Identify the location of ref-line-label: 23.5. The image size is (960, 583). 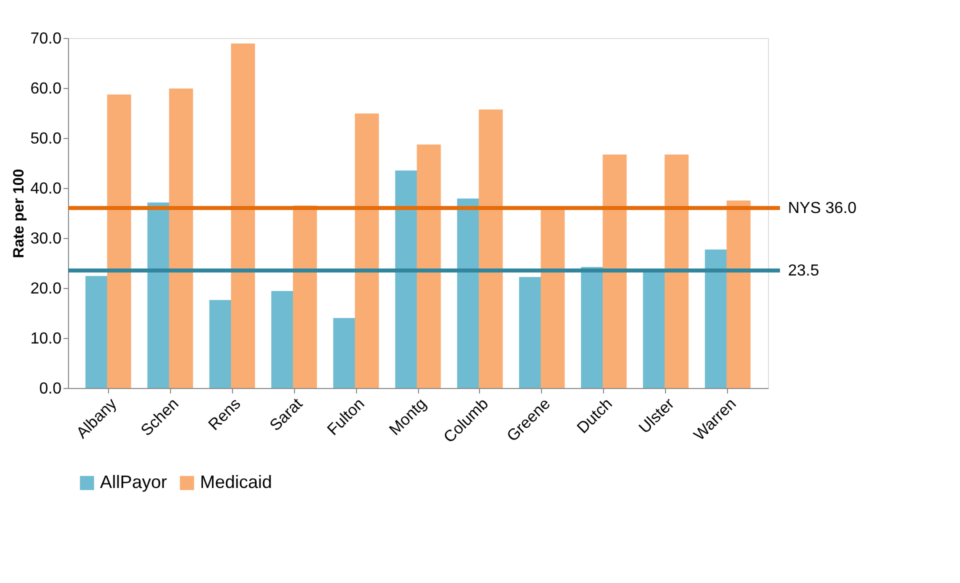
(804, 271).